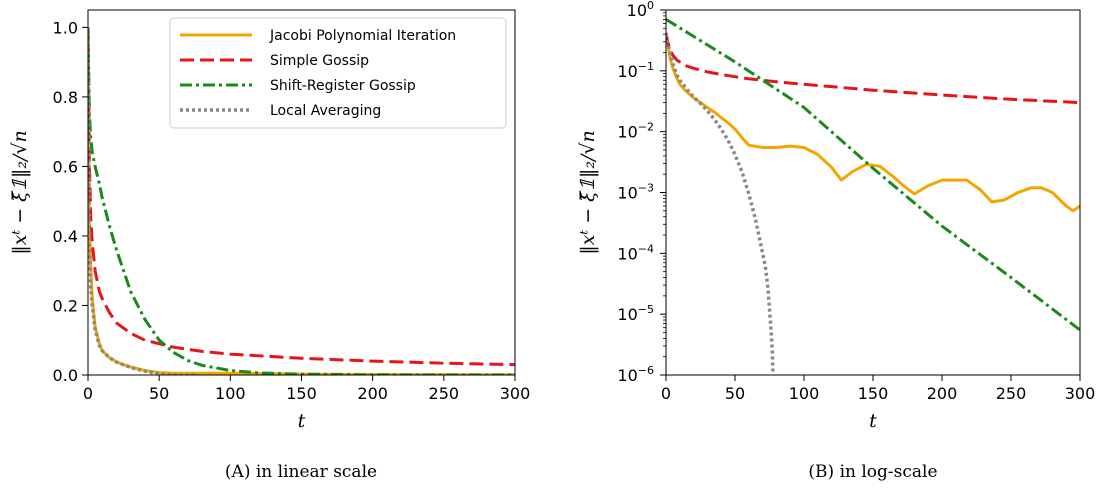 Image resolution: width=1102 pixels, height=495 pixels. What do you see at coordinates (635, 374) in the screenshot?
I see `y-tick-label: 10⁻⁶` at bounding box center [635, 374].